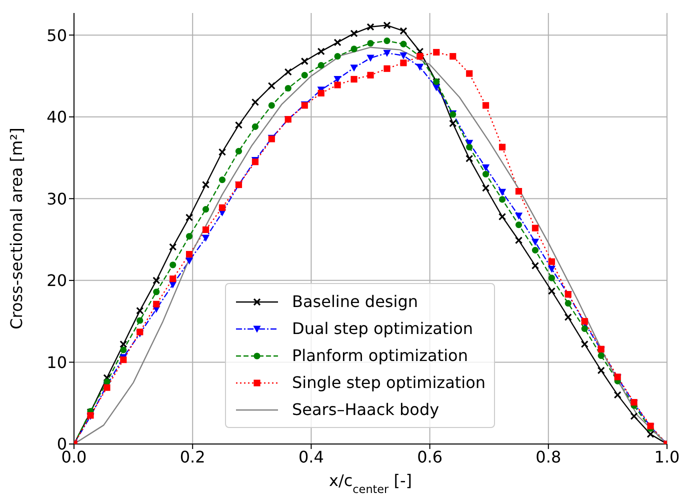 The image size is (683, 502). Describe the element at coordinates (56, 117) in the screenshot. I see `y-tick-label: 40` at that location.